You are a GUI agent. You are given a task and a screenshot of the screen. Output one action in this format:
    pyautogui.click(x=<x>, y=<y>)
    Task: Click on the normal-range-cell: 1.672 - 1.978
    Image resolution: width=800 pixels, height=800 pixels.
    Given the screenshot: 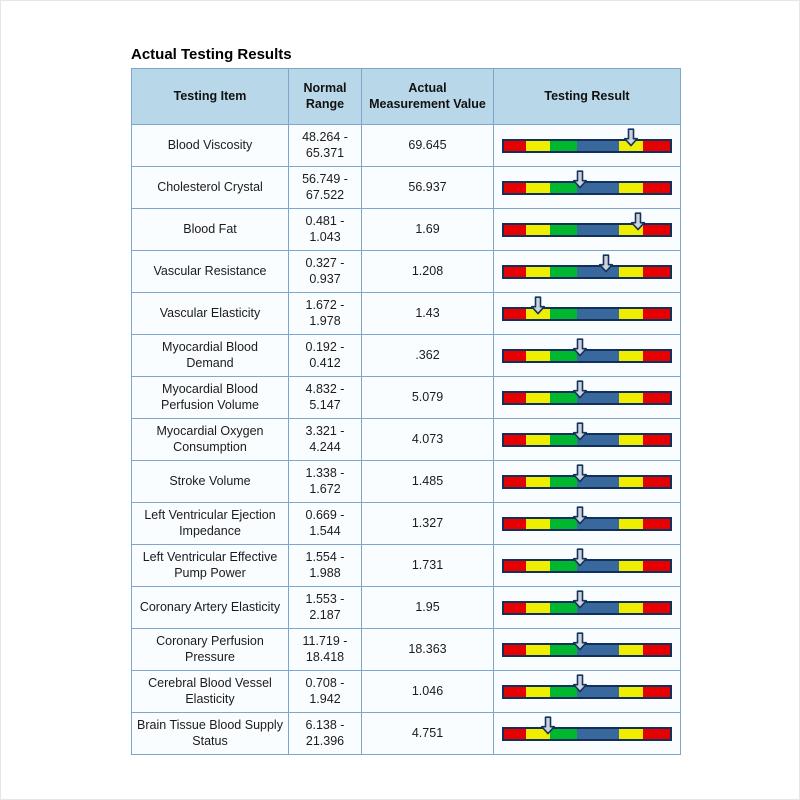 What is the action you would take?
    pyautogui.click(x=325, y=313)
    